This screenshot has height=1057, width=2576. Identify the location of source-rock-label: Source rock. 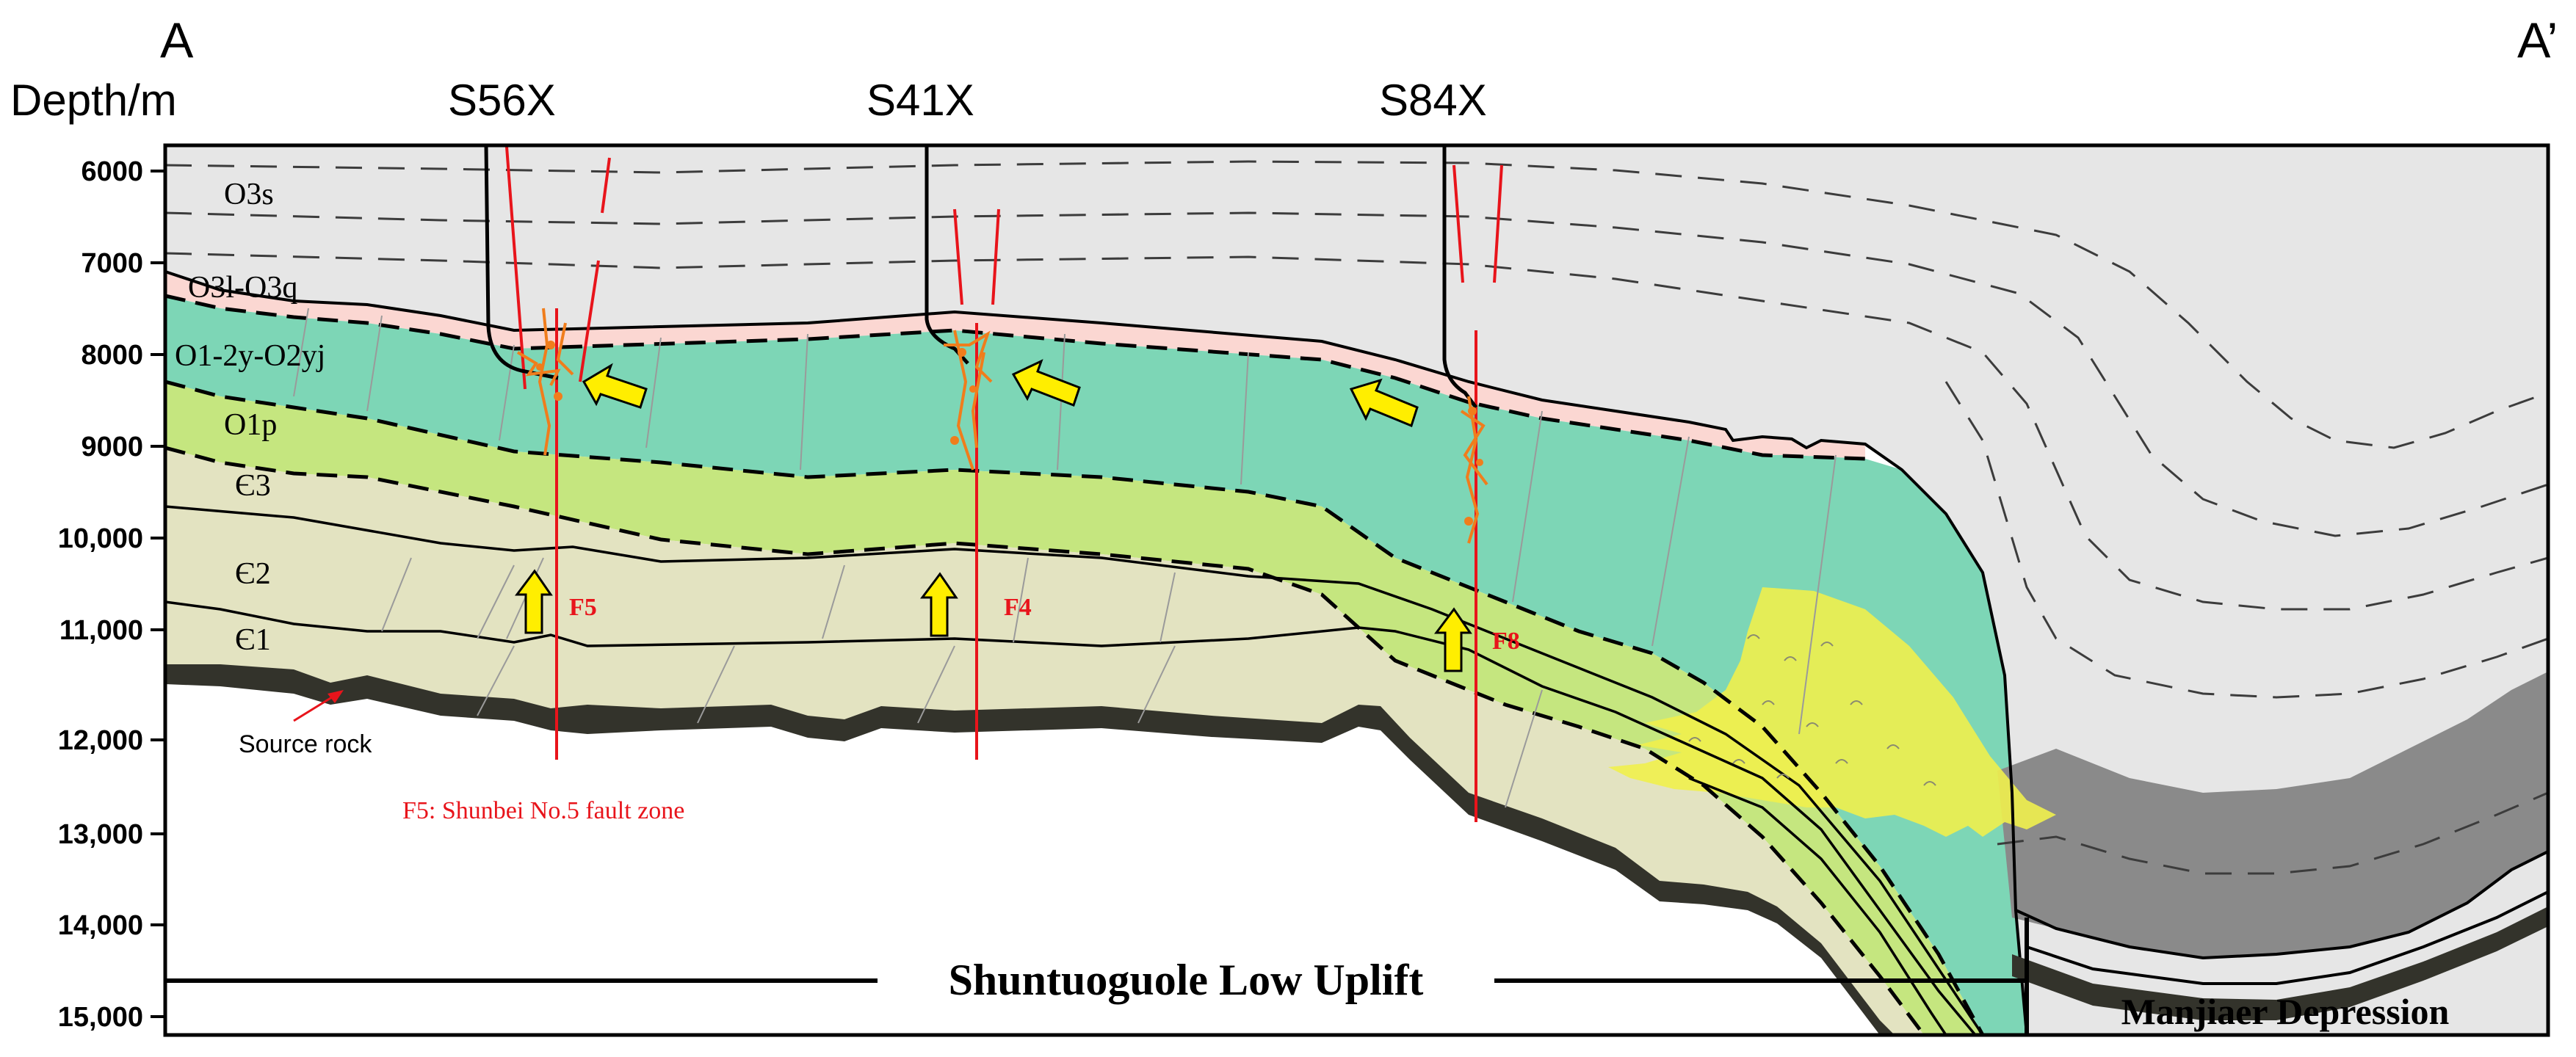
(305, 744).